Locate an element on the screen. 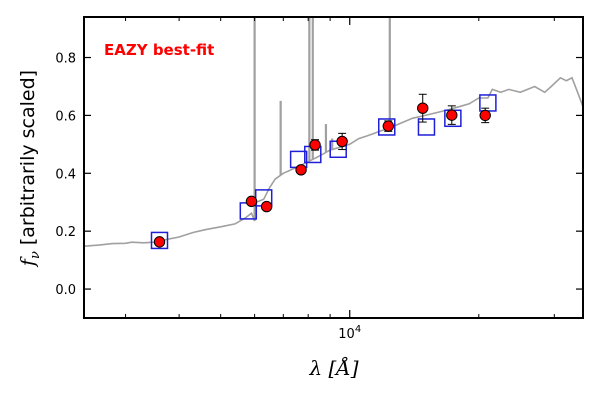 This screenshot has width=600, height=400. y-tick-label: 0.8 is located at coordinates (65, 59).